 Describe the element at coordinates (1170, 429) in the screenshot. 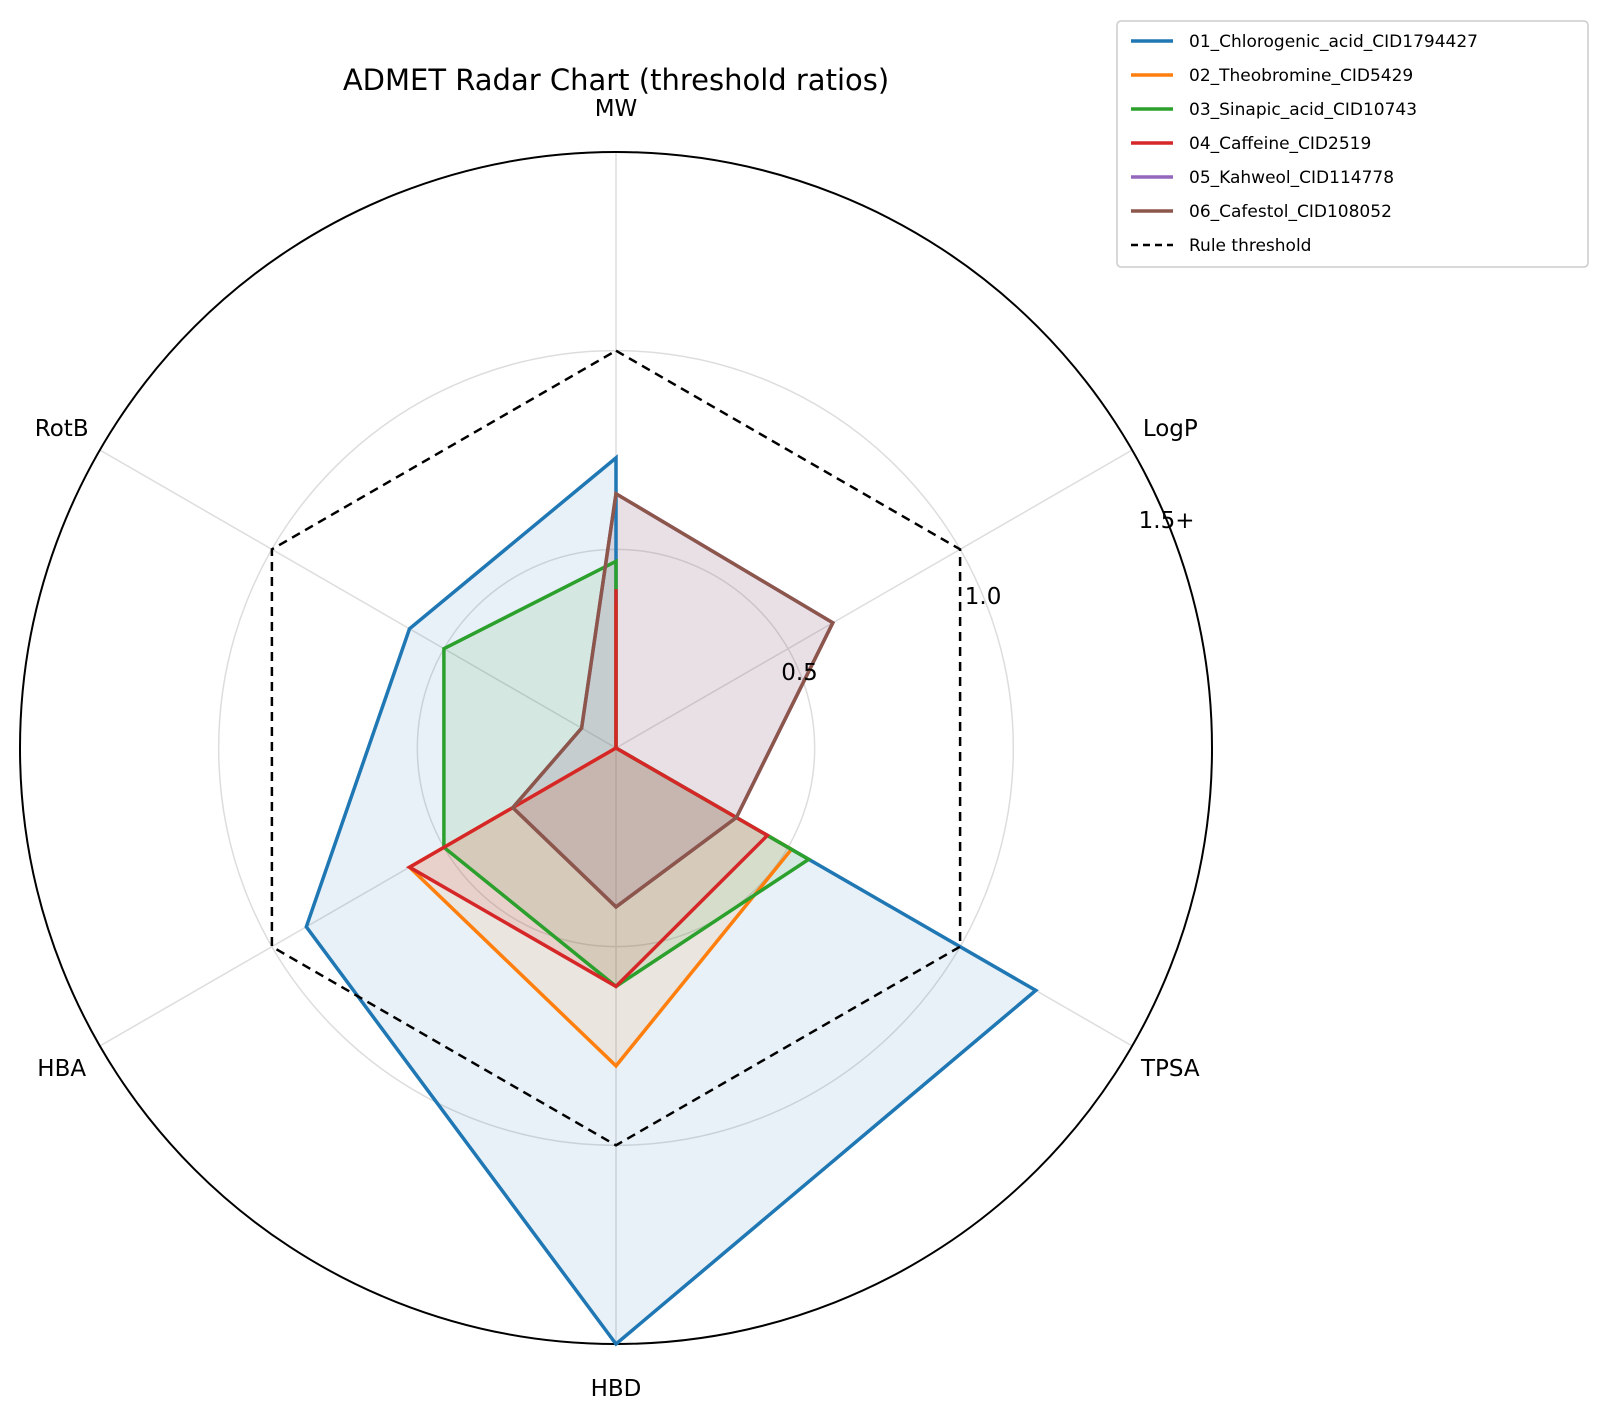

I see `axis-label-logp: LogP` at that location.